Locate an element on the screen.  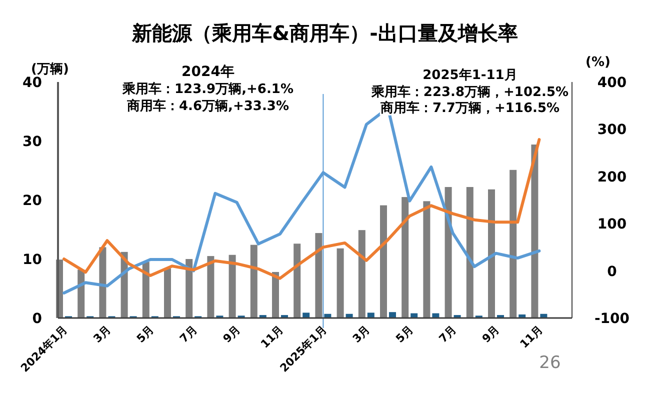
annotation: 乘用车：223.8万辆，+102.5% is located at coordinates (469, 92).